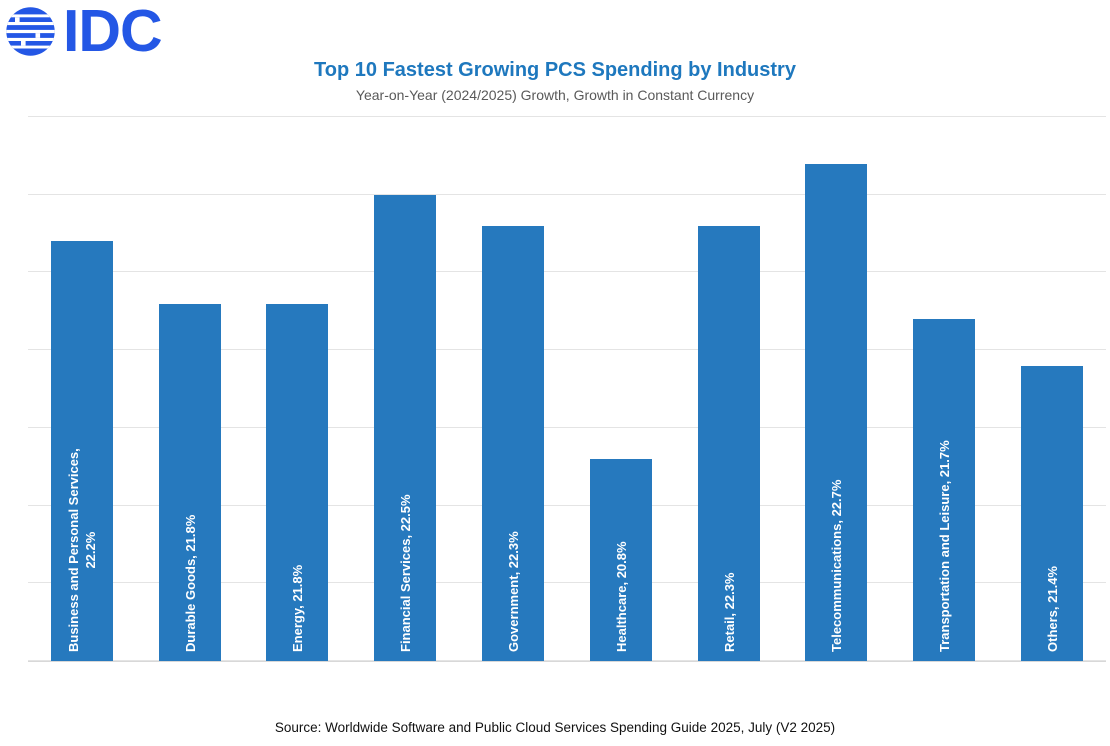 This screenshot has width=1110, height=746. I want to click on bar-label-line: Others, 21.4%, so click(1052, 609).